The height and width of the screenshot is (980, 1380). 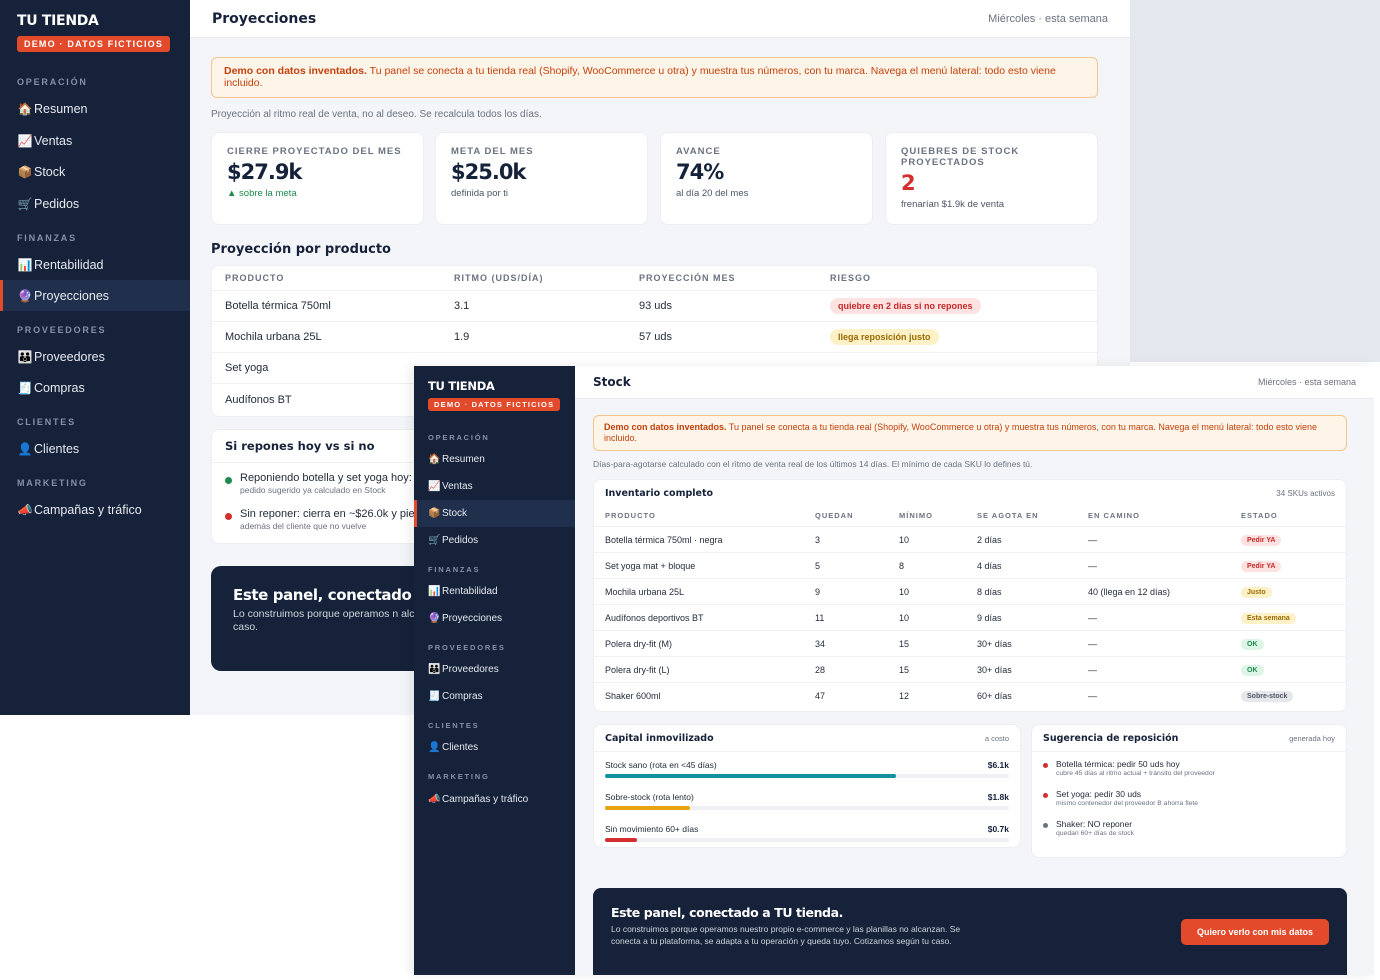 I want to click on sidebar-item-label: Stock, so click(x=50, y=171).